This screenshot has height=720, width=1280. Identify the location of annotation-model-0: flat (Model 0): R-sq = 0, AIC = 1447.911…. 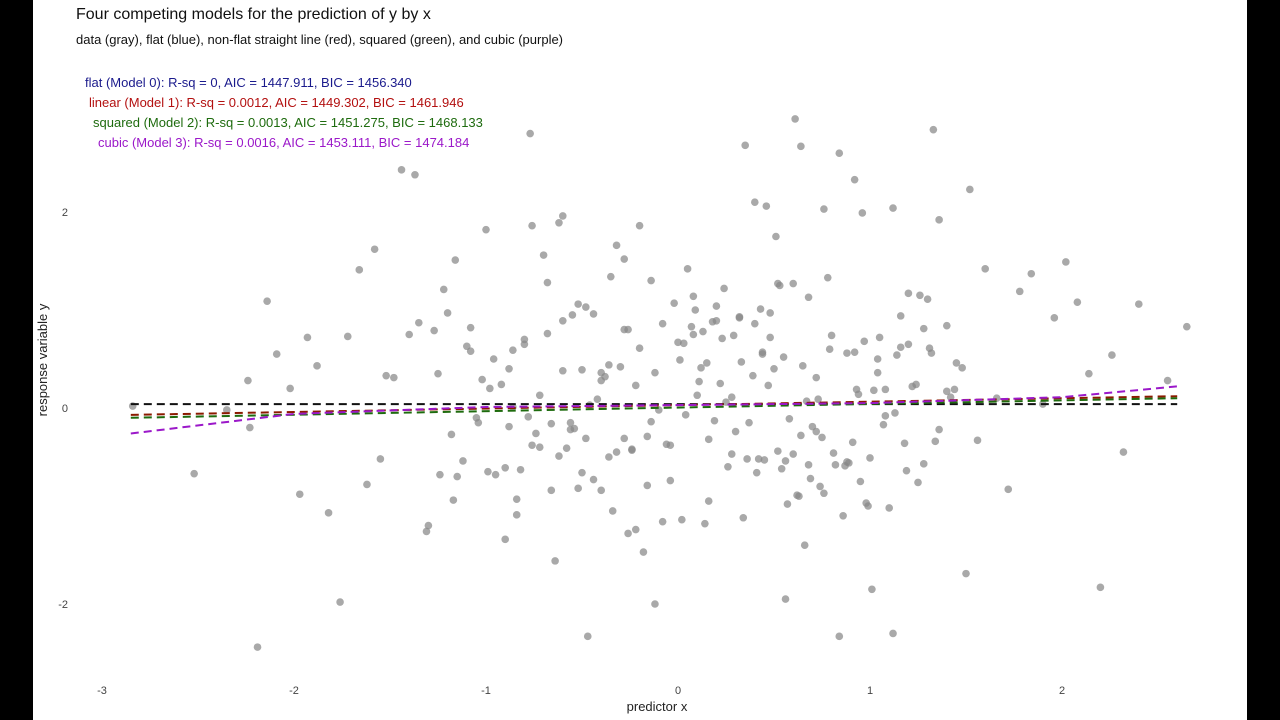
(248, 82).